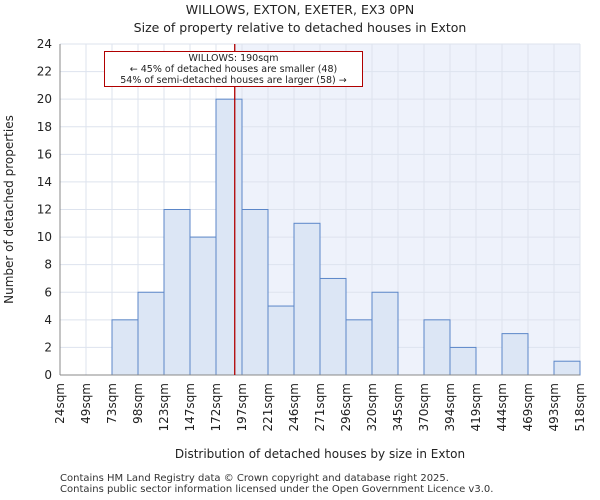 The image size is (600, 500). I want to click on x-tick-label: 49sqm, so click(86, 403).